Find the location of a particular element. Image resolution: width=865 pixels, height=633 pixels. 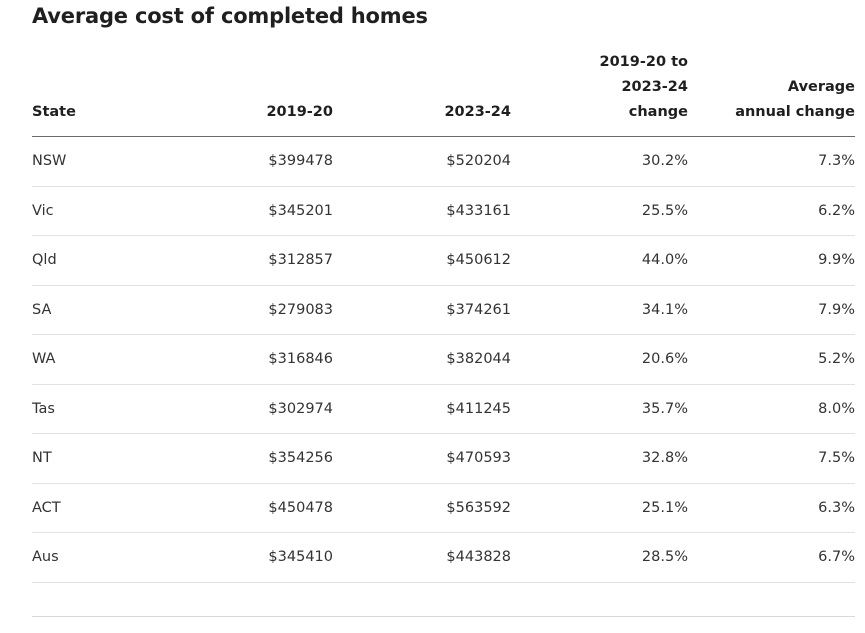

cell-state: WA is located at coordinates (97, 359).